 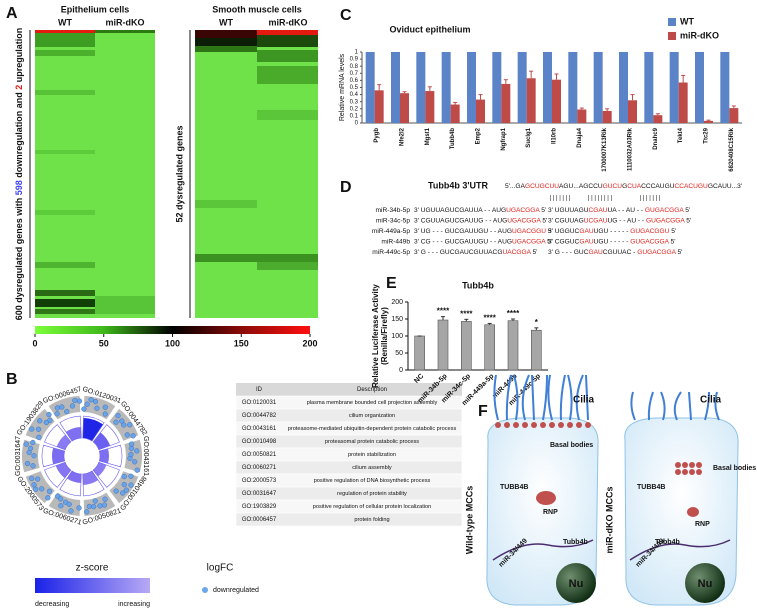 What do you see at coordinates (236, 590) in the screenshot?
I see `legend-label: downregulated` at bounding box center [236, 590].